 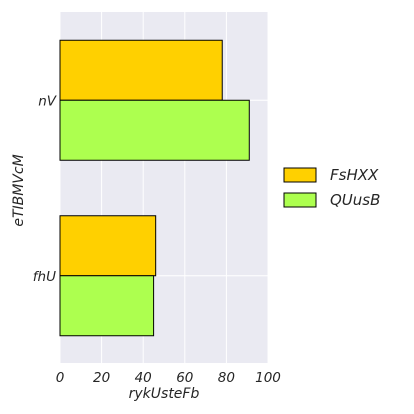 What do you see at coordinates (101, 378) in the screenshot?
I see `x-tick-label: 20` at bounding box center [101, 378].